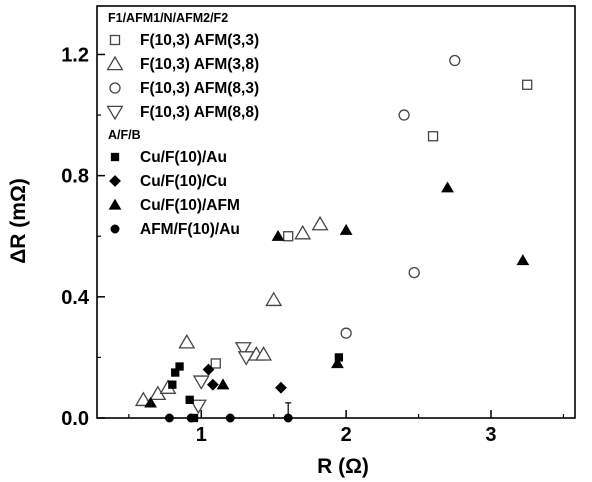 This screenshot has width=592, height=482. What do you see at coordinates (199, 64) in the screenshot?
I see `legend-entry: F(10,3) AFM(3,8)` at bounding box center [199, 64].